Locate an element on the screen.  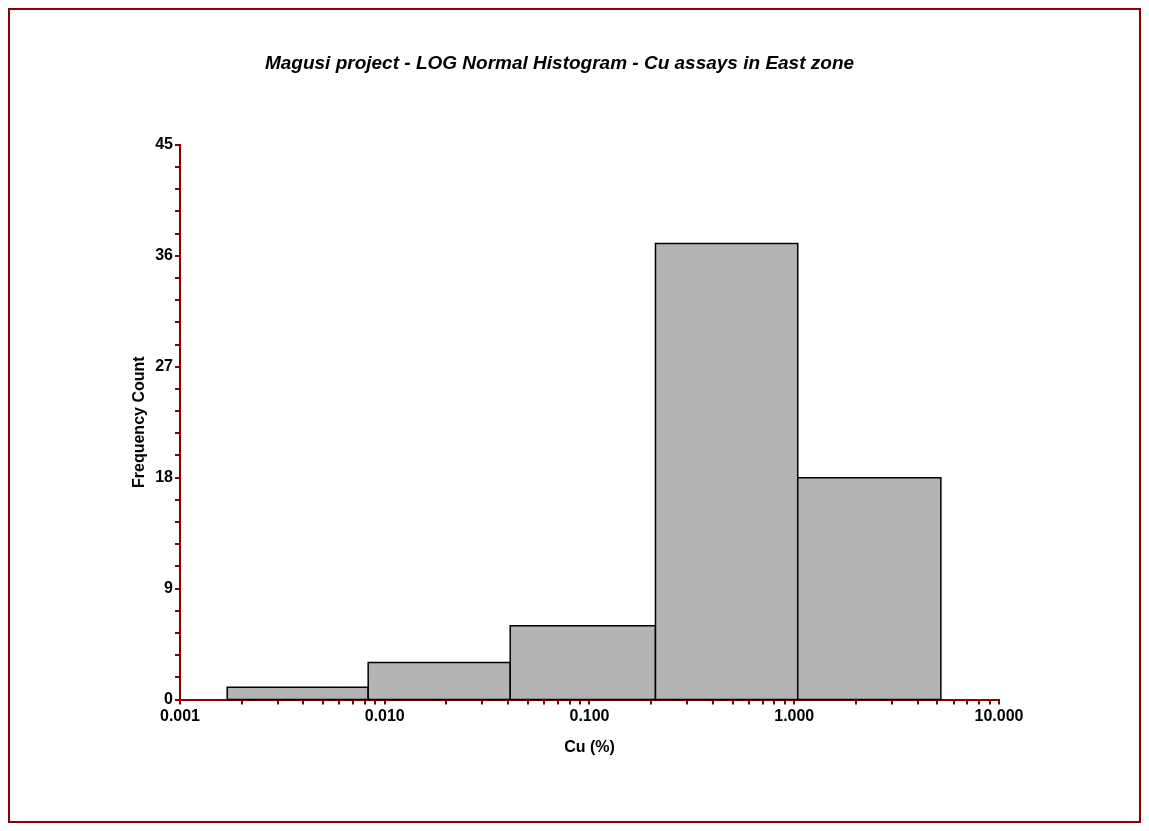
x-tick-label: 0.100 is located at coordinates (589, 715).